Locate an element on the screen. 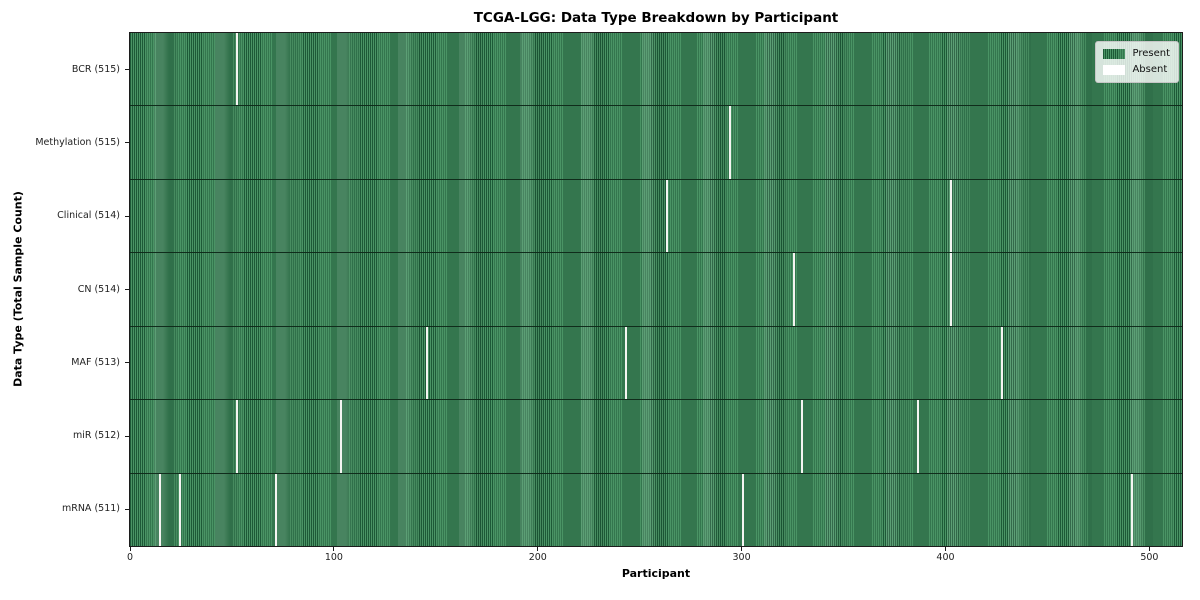  x-axis-tick-label: 400 is located at coordinates (945, 557).